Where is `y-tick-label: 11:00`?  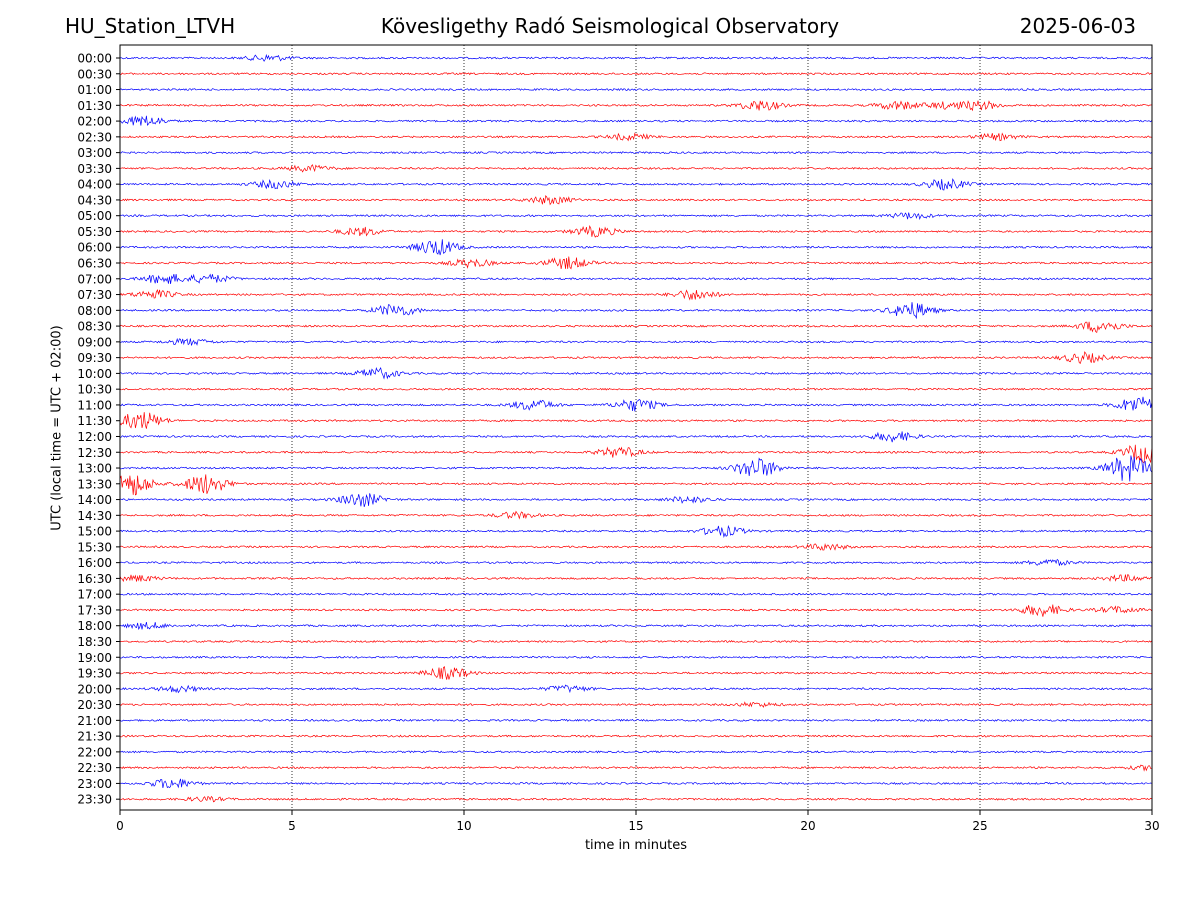
y-tick-label: 11:00 is located at coordinates (94, 405).